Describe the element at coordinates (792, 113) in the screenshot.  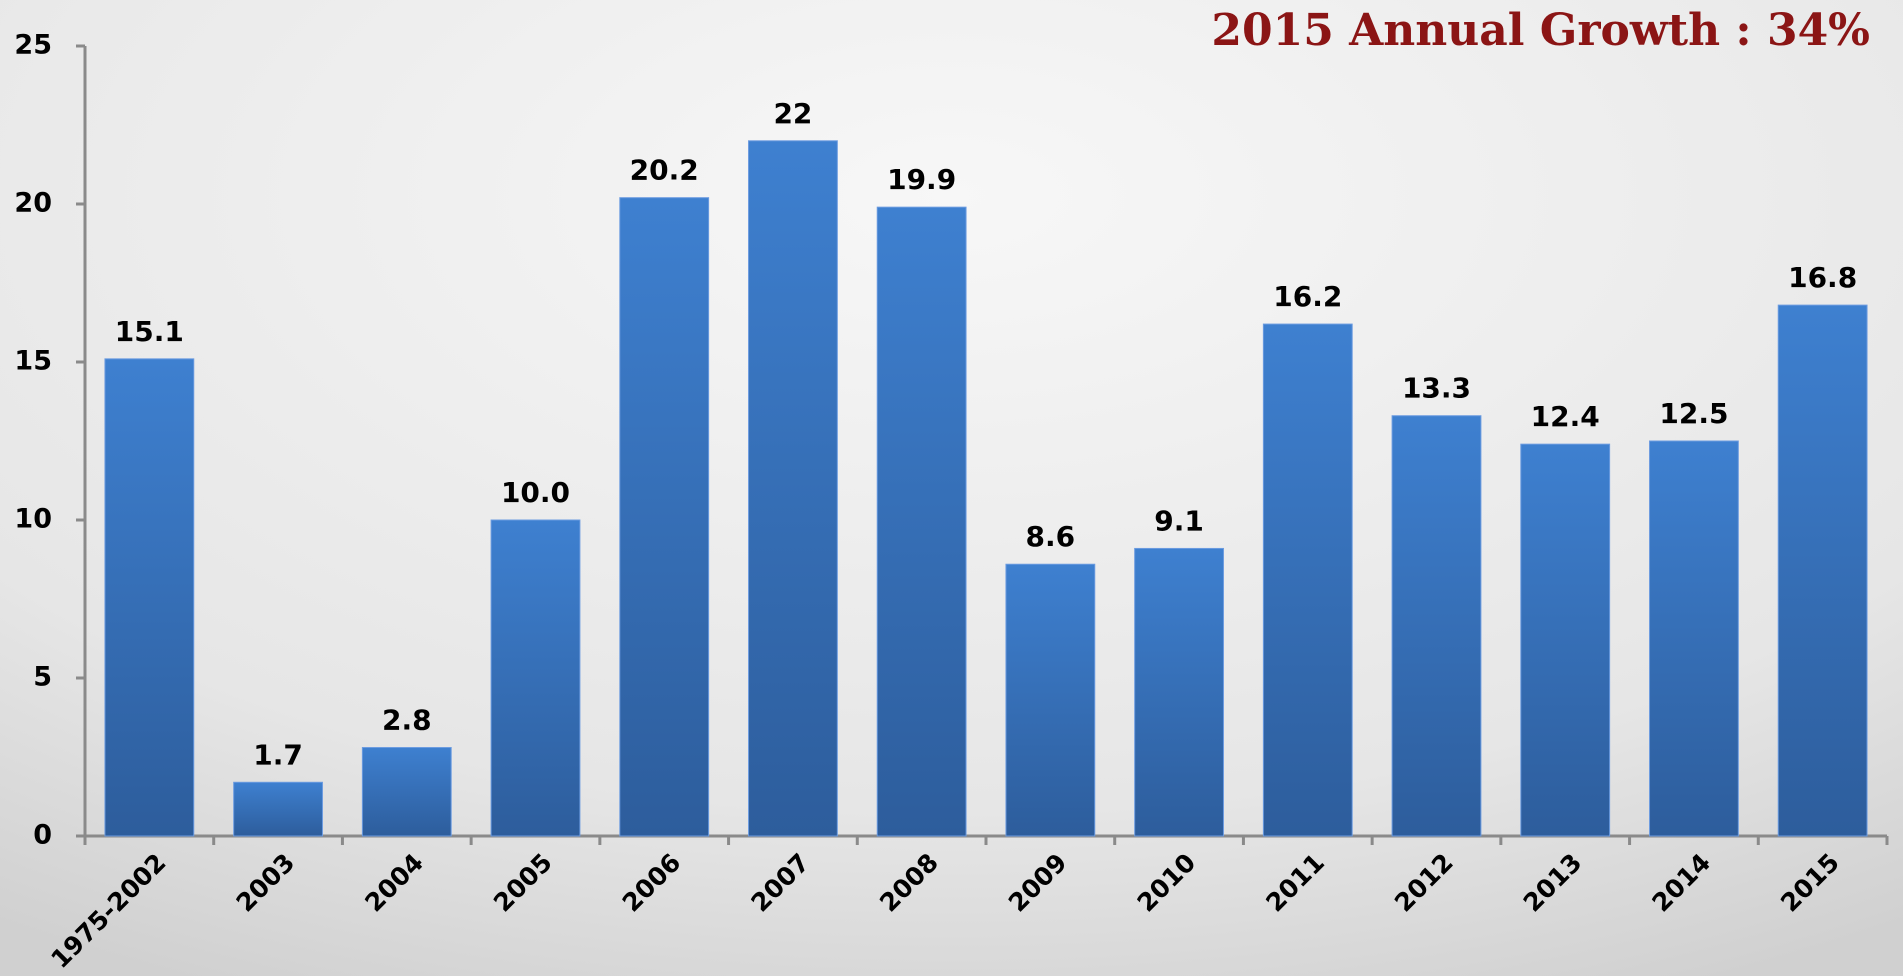
I see `data-label: 22` at that location.